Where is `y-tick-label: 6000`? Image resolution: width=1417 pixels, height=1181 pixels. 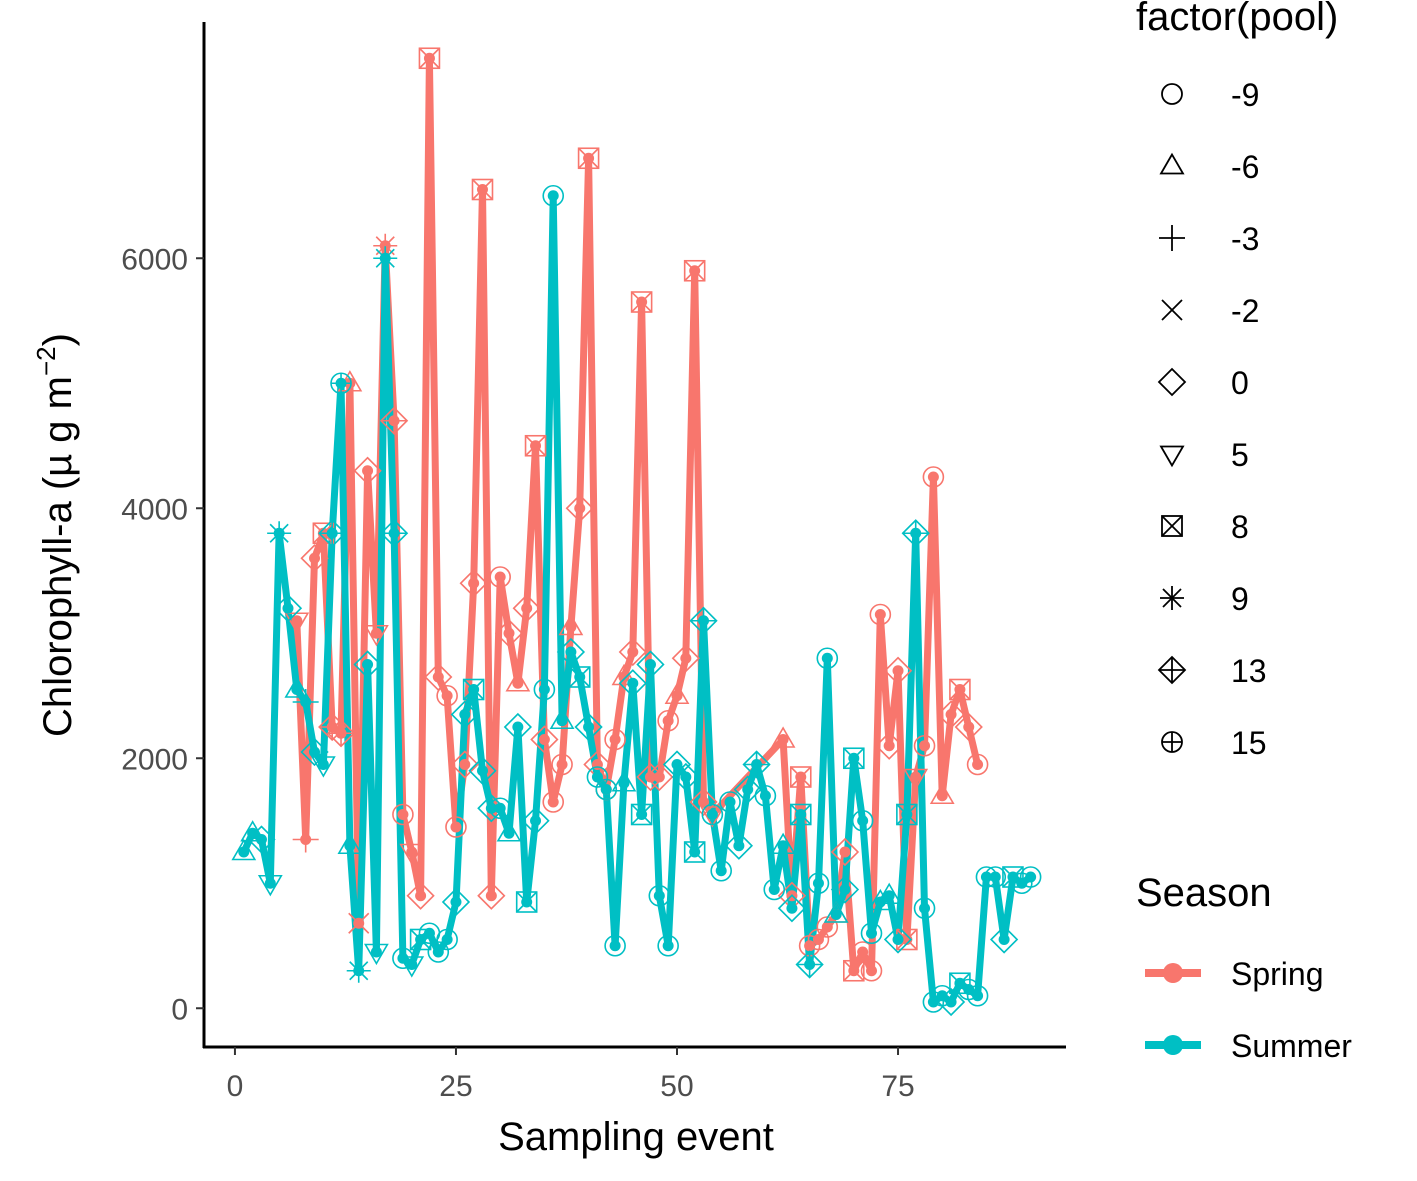 y-tick-label: 6000 is located at coordinates (154, 259).